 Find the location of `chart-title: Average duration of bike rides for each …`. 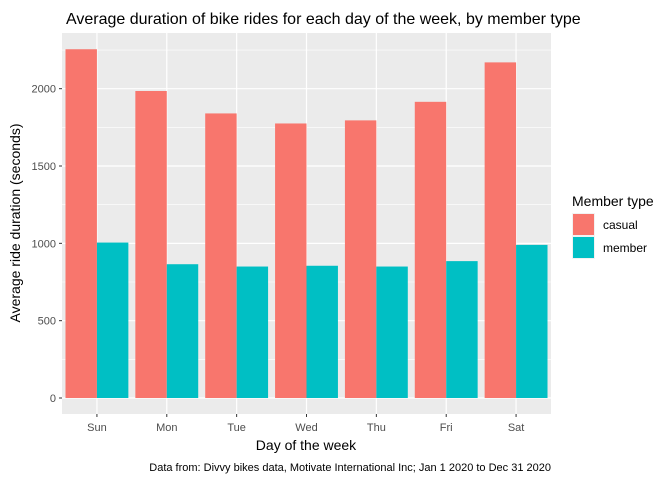

chart-title: Average duration of bike rides for each … is located at coordinates (323, 19).